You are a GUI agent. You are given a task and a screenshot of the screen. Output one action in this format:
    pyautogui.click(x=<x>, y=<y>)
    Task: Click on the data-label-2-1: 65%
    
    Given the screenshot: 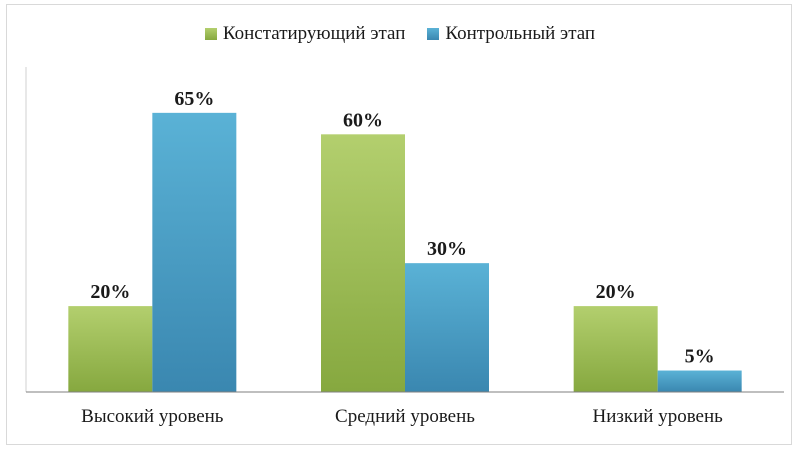 What is the action you would take?
    pyautogui.click(x=194, y=99)
    